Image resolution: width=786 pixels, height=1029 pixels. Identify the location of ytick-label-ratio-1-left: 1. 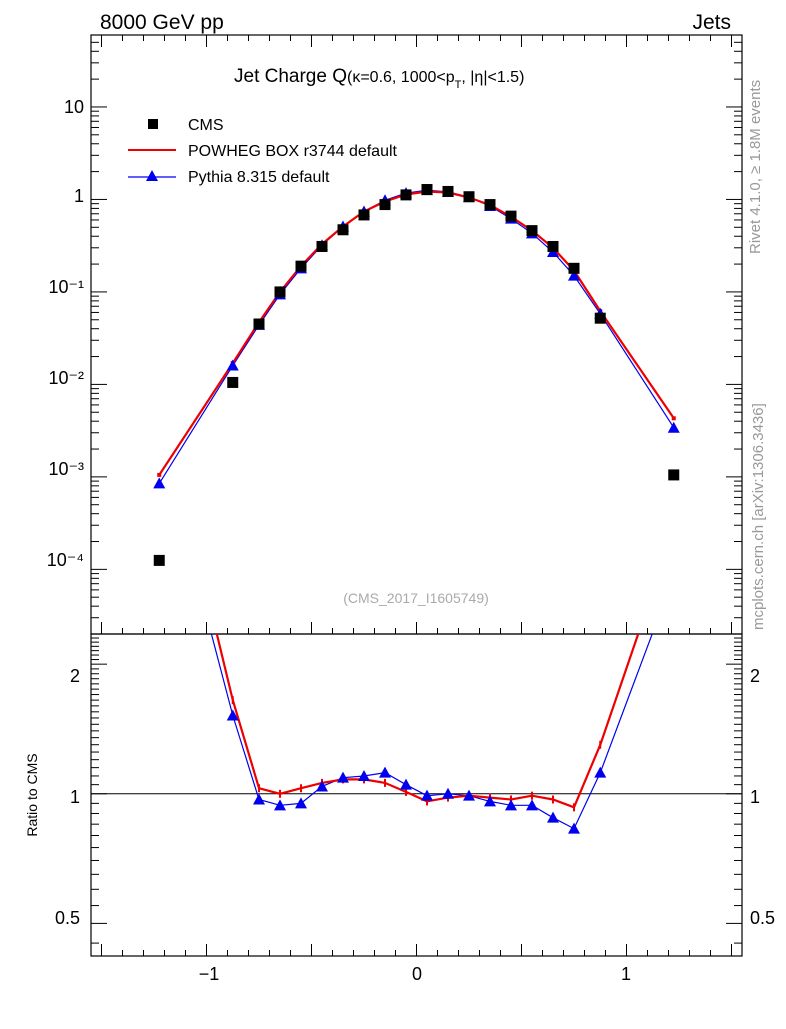
(75, 797).